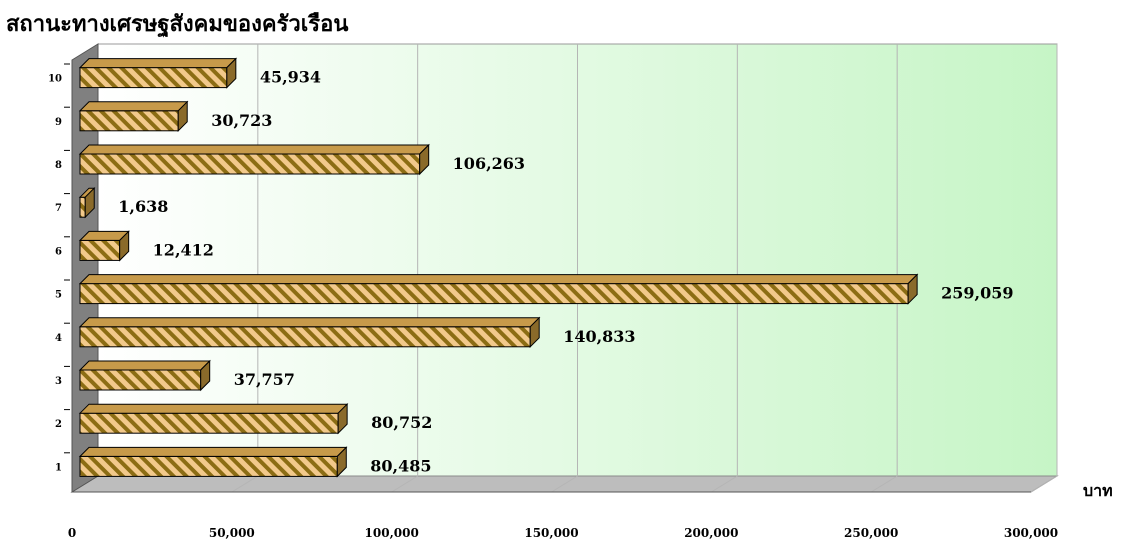  Describe the element at coordinates (183, 249) in the screenshot. I see `data-label: 12,412` at that location.